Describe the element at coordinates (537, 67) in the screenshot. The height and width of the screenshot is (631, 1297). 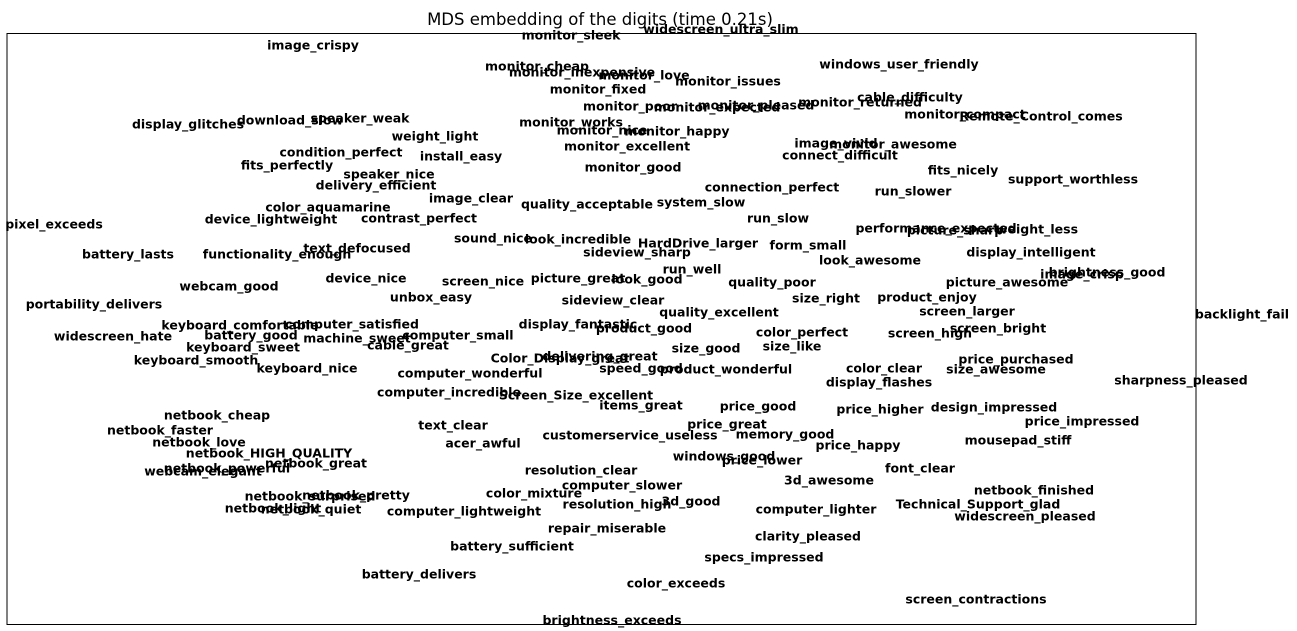
I see `point-label: monitor_cheap` at that location.